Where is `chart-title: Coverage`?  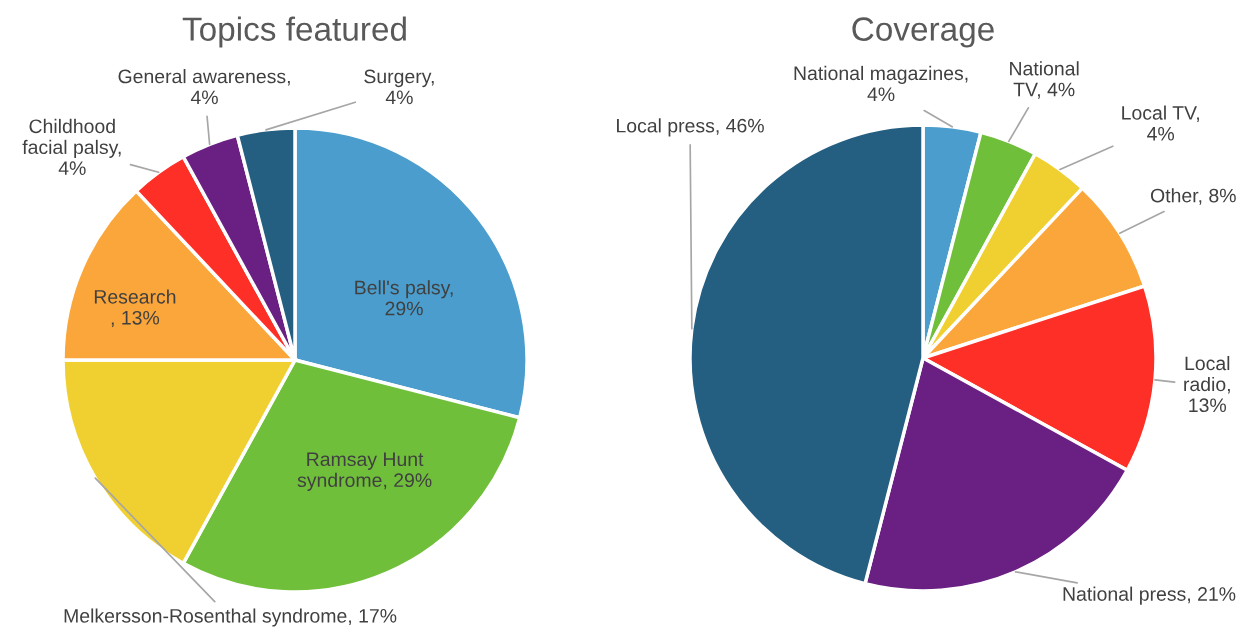 chart-title: Coverage is located at coordinates (923, 32).